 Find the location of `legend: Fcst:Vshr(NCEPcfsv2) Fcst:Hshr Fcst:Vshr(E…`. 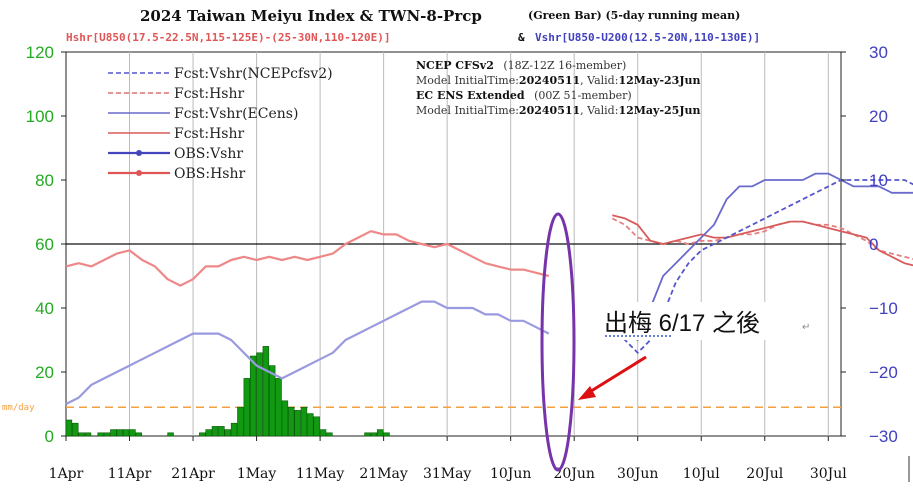

legend: Fcst:Vshr(NCEPcfsv2) Fcst:Hshr Fcst:Vshr(E… is located at coordinates (220, 124).